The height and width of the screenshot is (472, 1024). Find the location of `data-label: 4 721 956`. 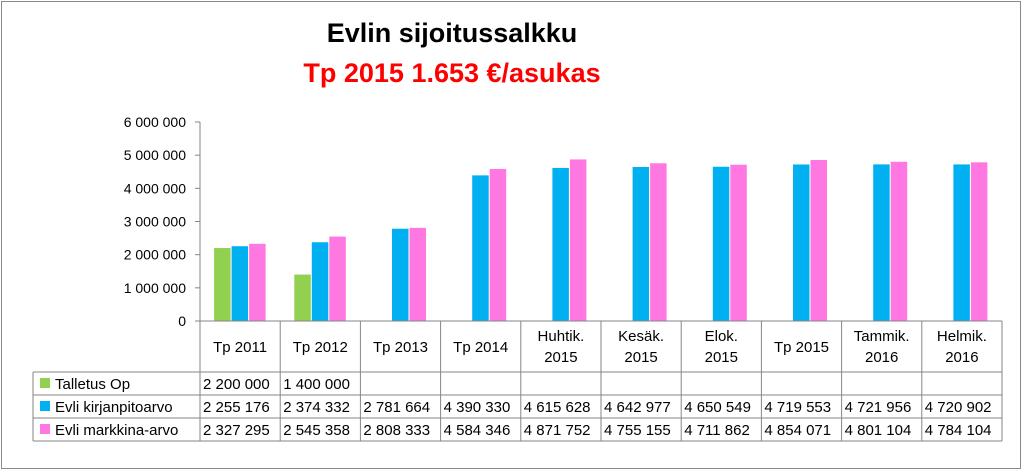

data-label: 4 721 956 is located at coordinates (878, 407).